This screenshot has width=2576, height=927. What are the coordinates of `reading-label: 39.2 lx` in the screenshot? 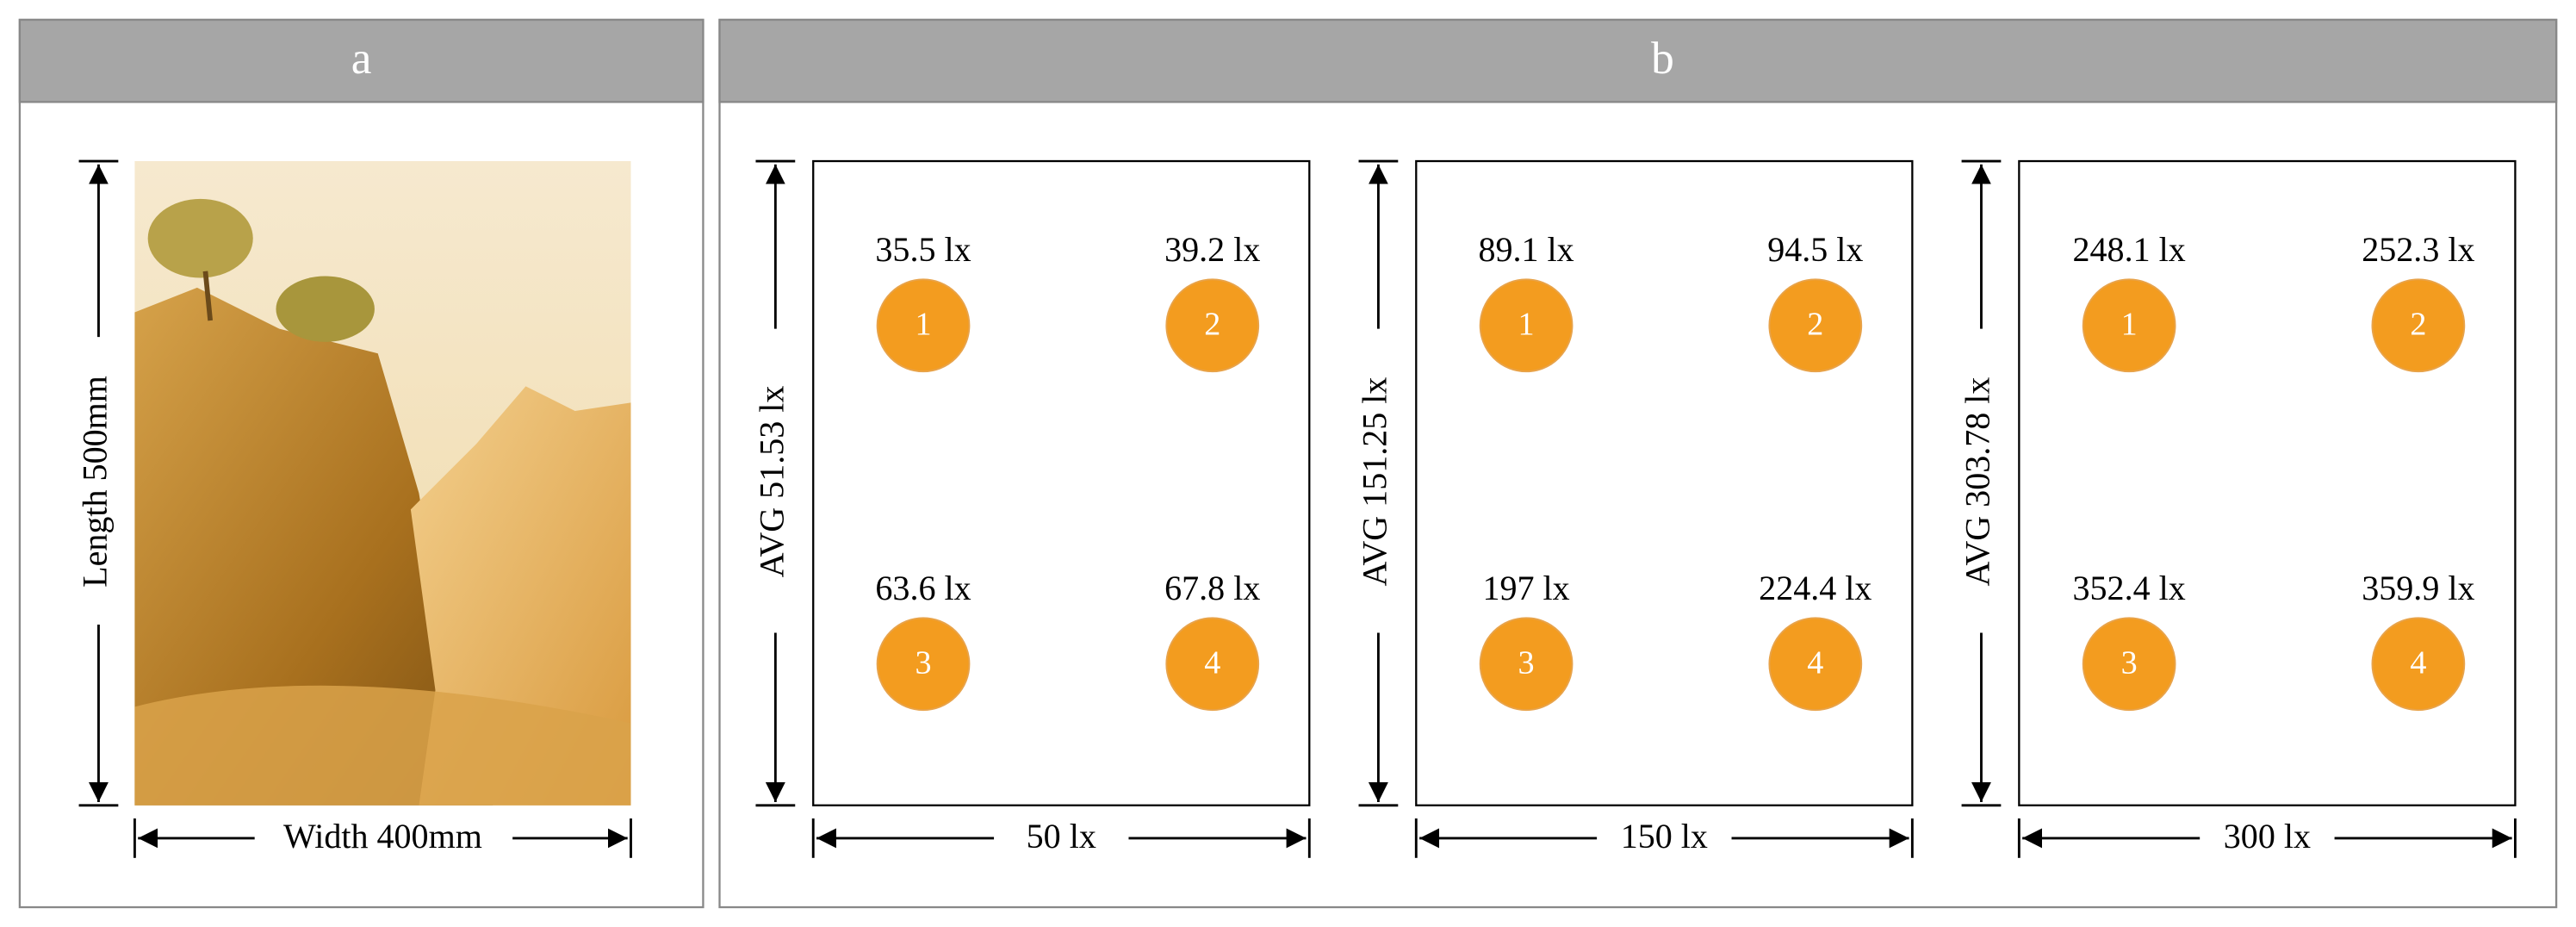 It's located at (1212, 250).